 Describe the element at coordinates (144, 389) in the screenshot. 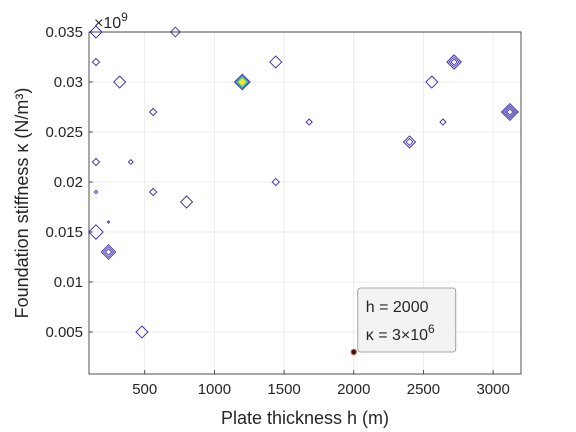

I see `x-tick-label: 500` at that location.